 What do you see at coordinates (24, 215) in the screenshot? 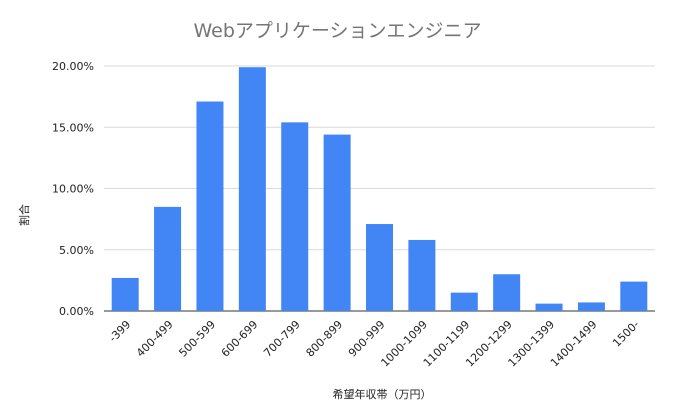
I see `y-axis-label: 割合` at bounding box center [24, 215].